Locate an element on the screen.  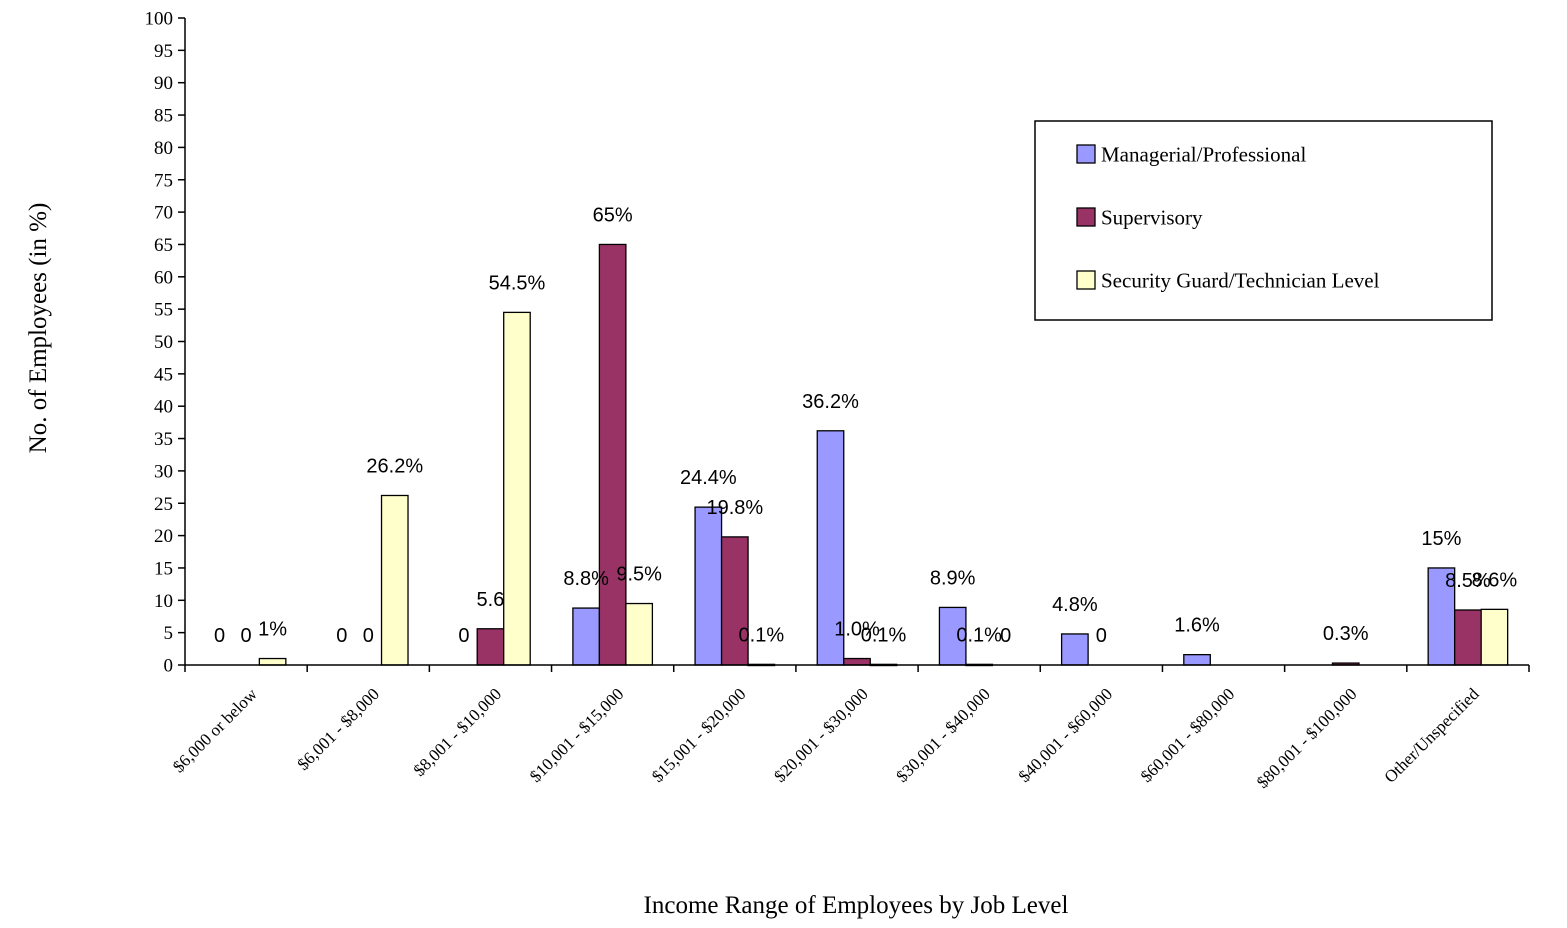
y-tick-label: 50 is located at coordinates (163, 342).